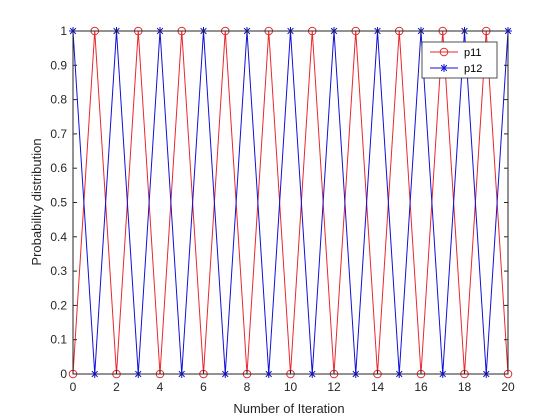 This screenshot has height=420, width=560. I want to click on y-tick-label: 0, so click(63, 374).